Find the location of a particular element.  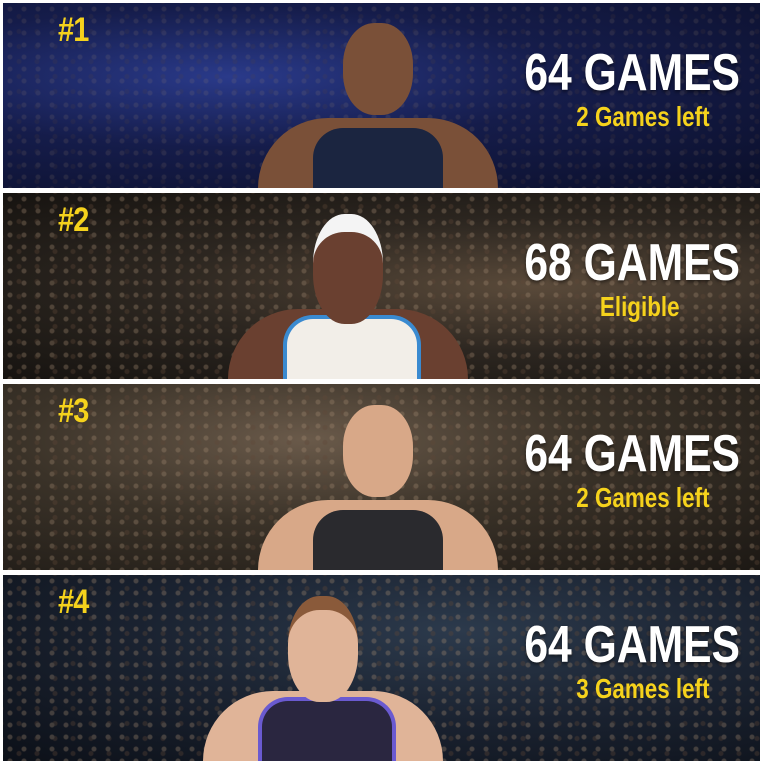

games-status: Eligible is located at coordinates (640, 306).